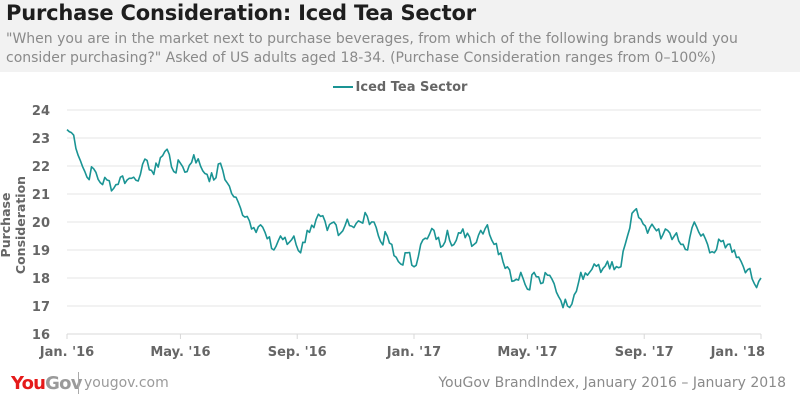  I want to click on footer-divider, so click(78, 383).